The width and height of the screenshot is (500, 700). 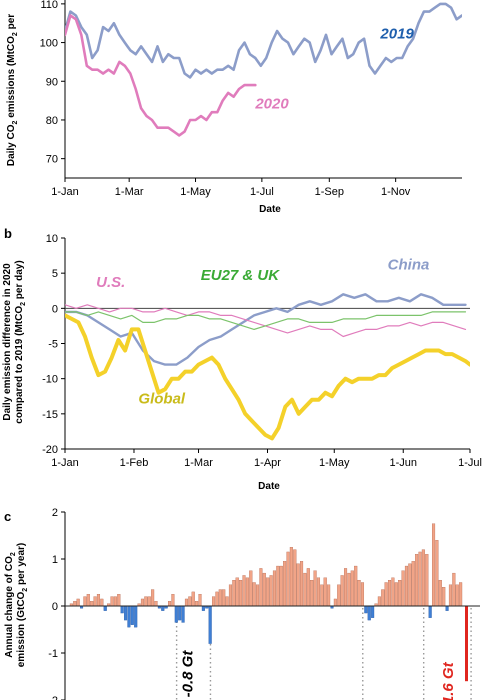 What do you see at coordinates (49, 5) in the screenshot?
I see `panel-a-y-tick-label: 110` at bounding box center [49, 5].